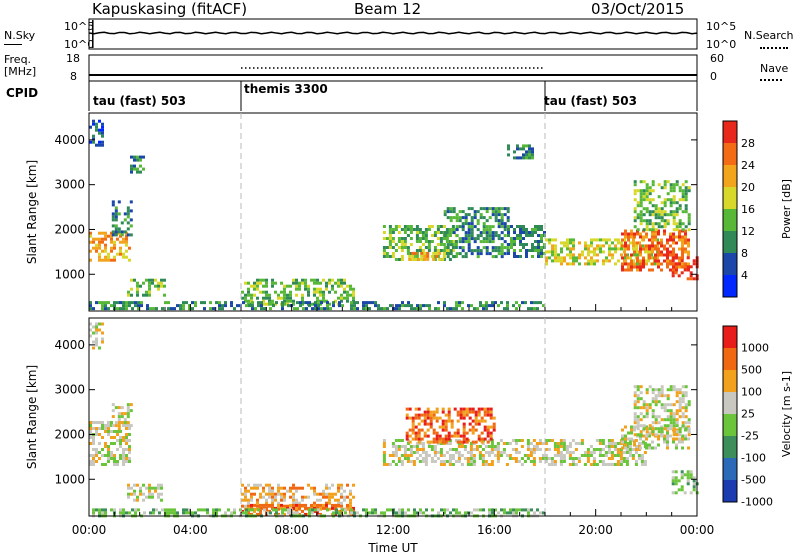 Image resolution: width=800 pixels, height=554 pixels. What do you see at coordinates (73, 76) in the screenshot?
I see `freq-tick-bottom: 8` at bounding box center [73, 76].